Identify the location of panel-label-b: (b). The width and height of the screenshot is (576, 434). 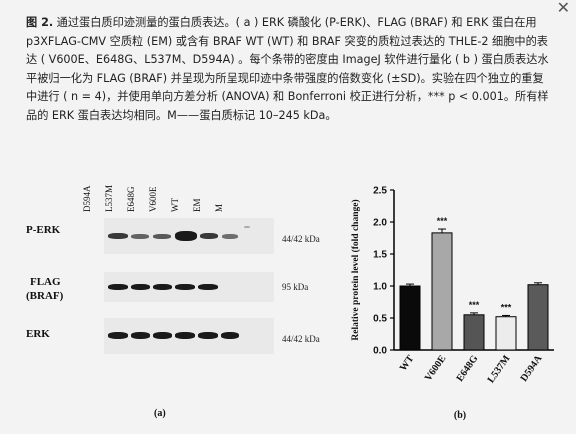
(460, 415).